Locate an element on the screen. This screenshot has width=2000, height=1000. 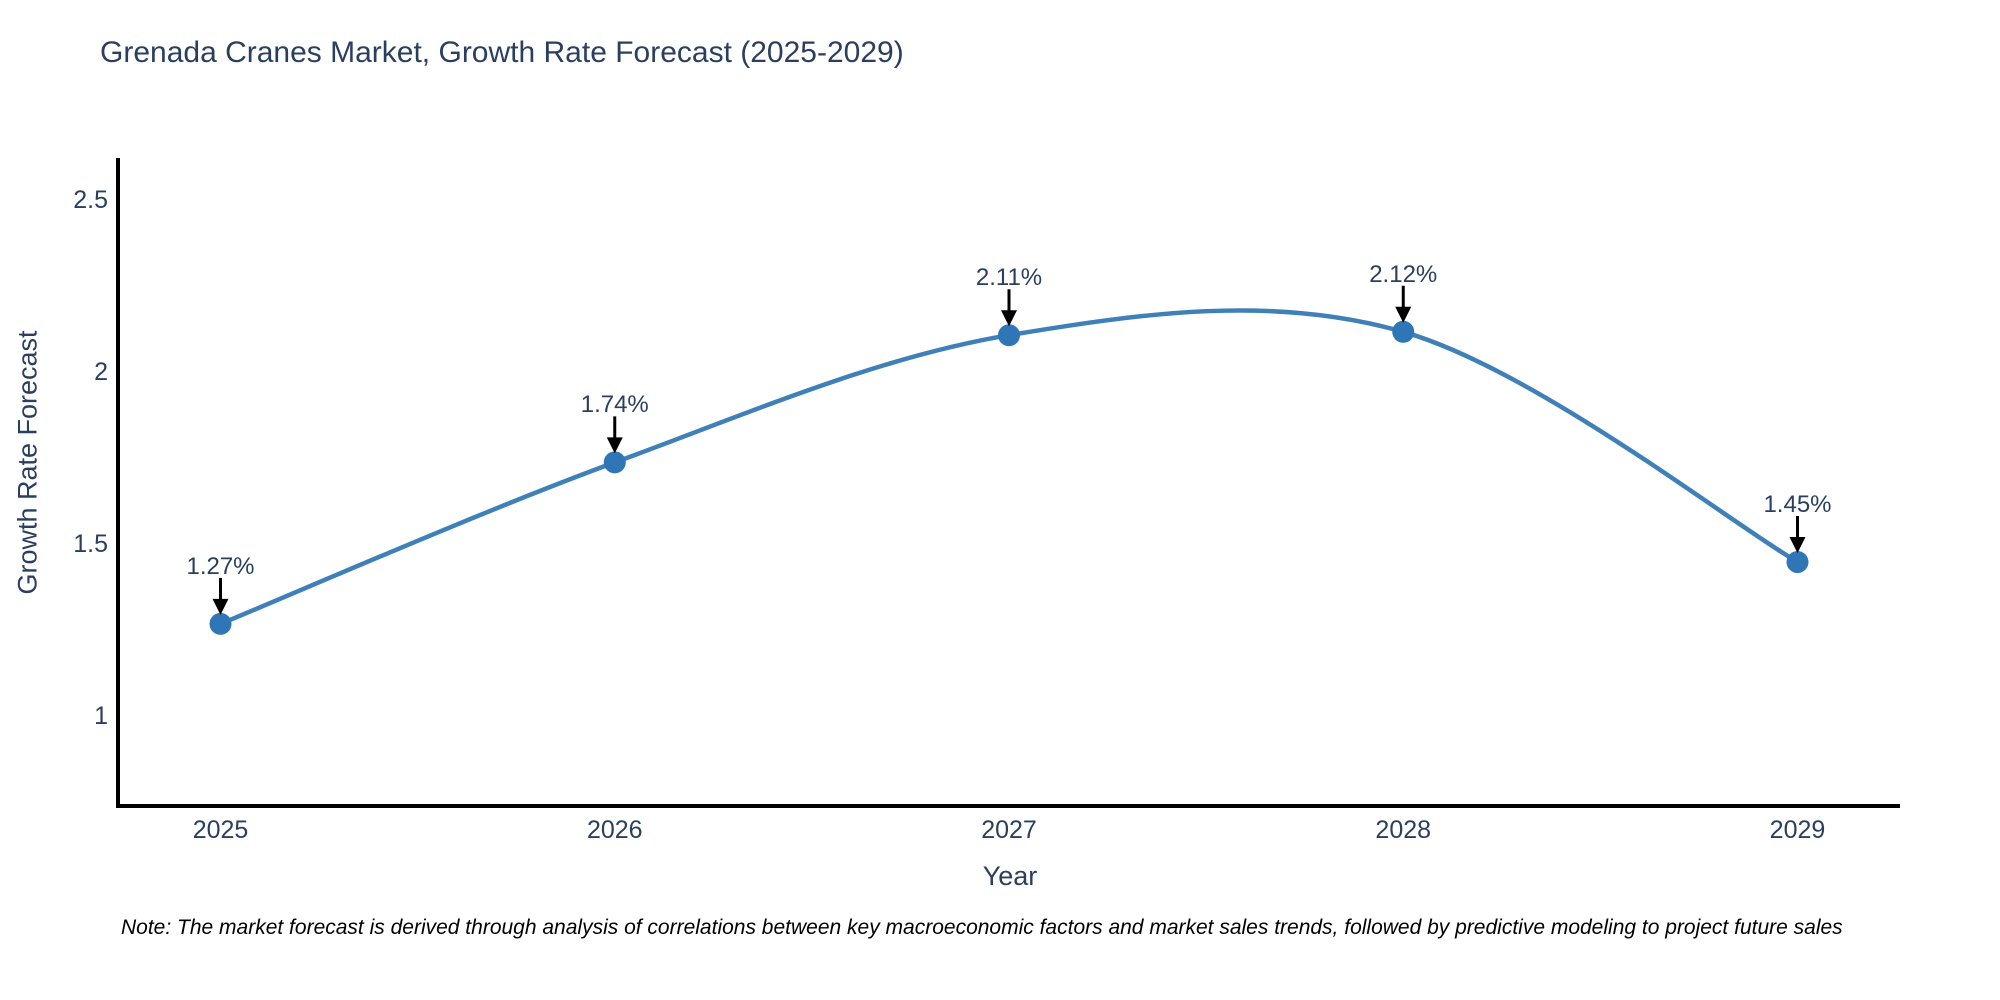
annotation-label: 1.27% is located at coordinates (220, 566).